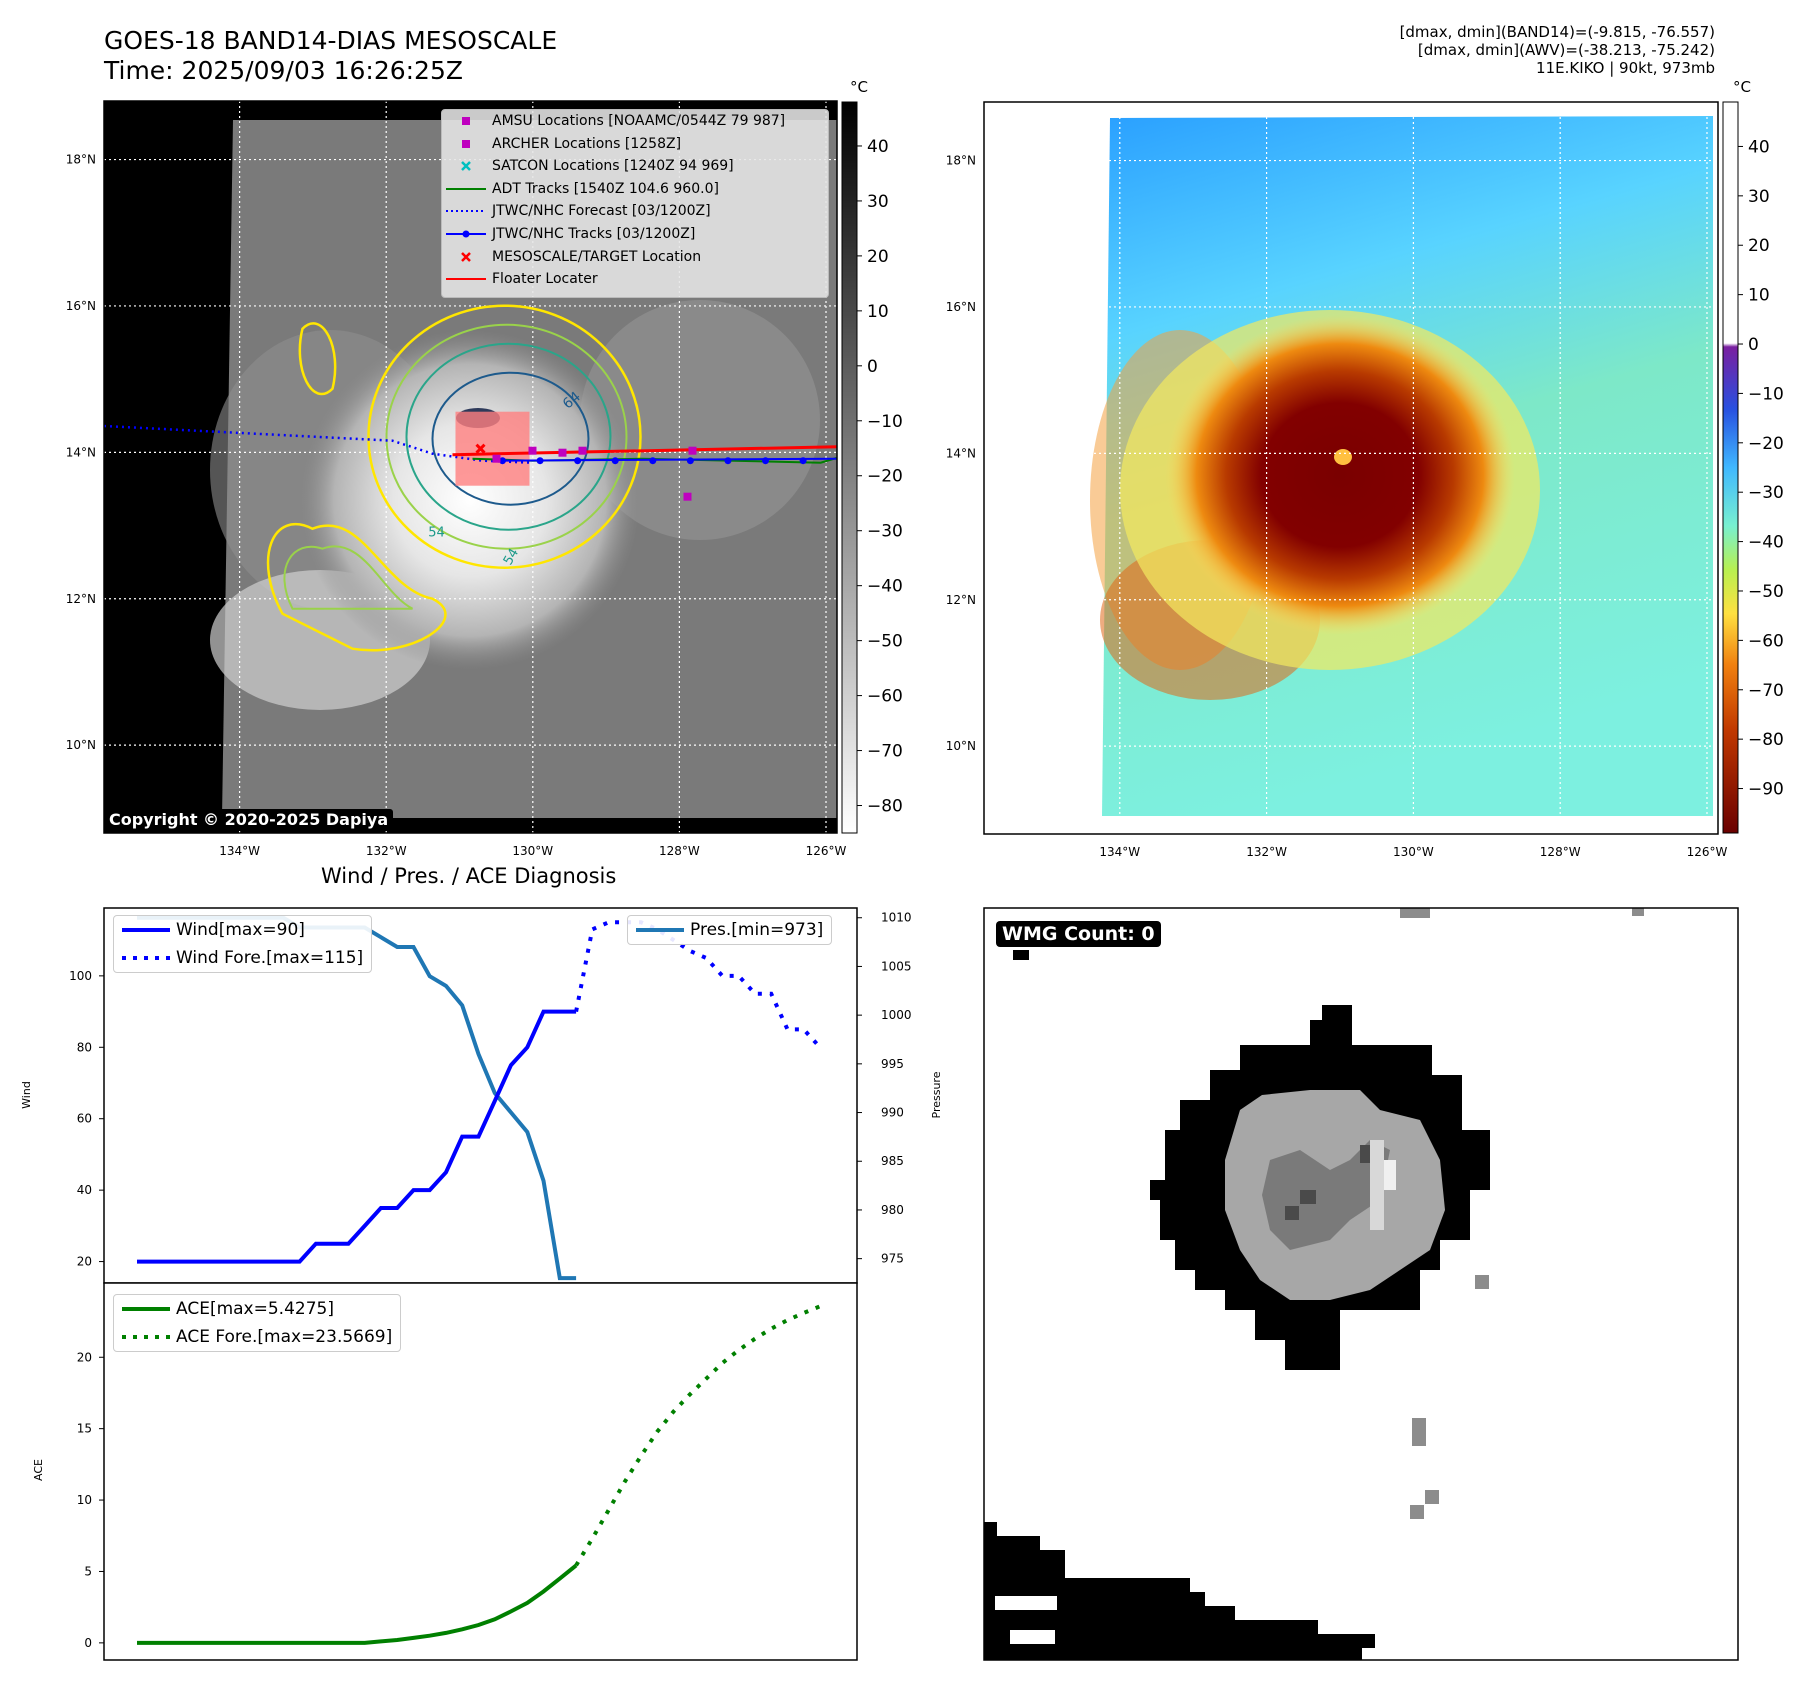 The height and width of the screenshot is (1690, 1797). Describe the element at coordinates (469, 876) in the screenshot. I see `diagnosis-title: Wind / Pres. / ACE Diagnosis` at that location.